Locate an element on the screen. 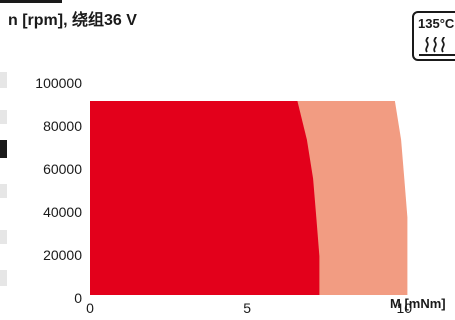  y-tick-label: 40000 is located at coordinates (62, 212).